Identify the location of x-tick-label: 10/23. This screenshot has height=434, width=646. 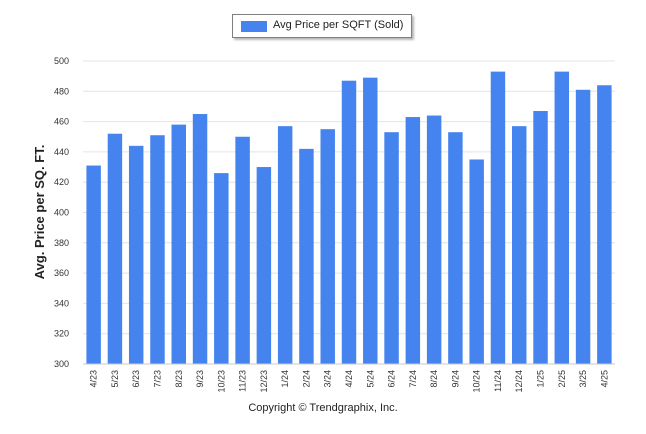
(221, 381).